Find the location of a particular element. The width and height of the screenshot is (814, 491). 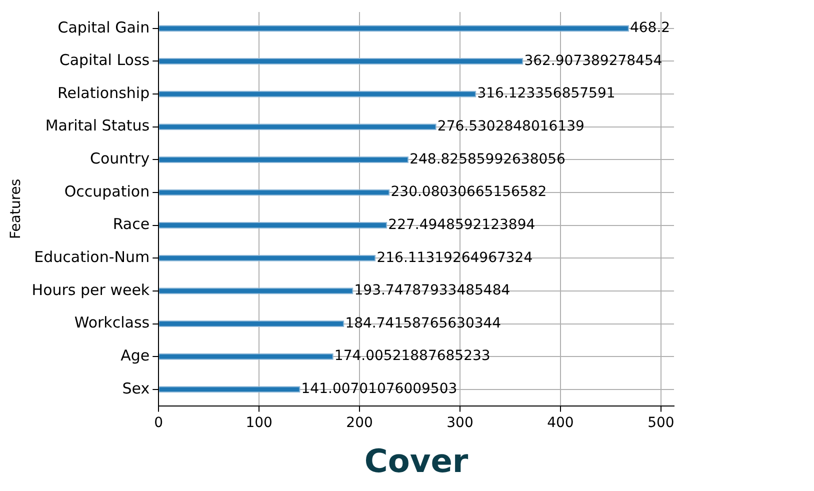

data-label: 230.08030665156582 is located at coordinates (468, 192).